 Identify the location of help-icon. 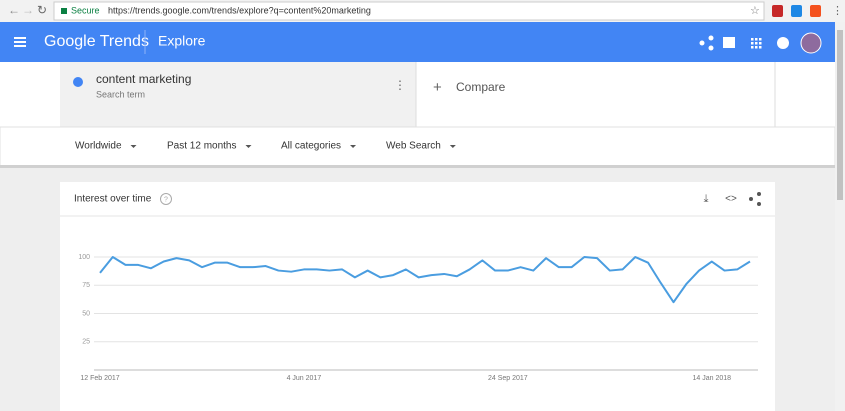
(166, 199).